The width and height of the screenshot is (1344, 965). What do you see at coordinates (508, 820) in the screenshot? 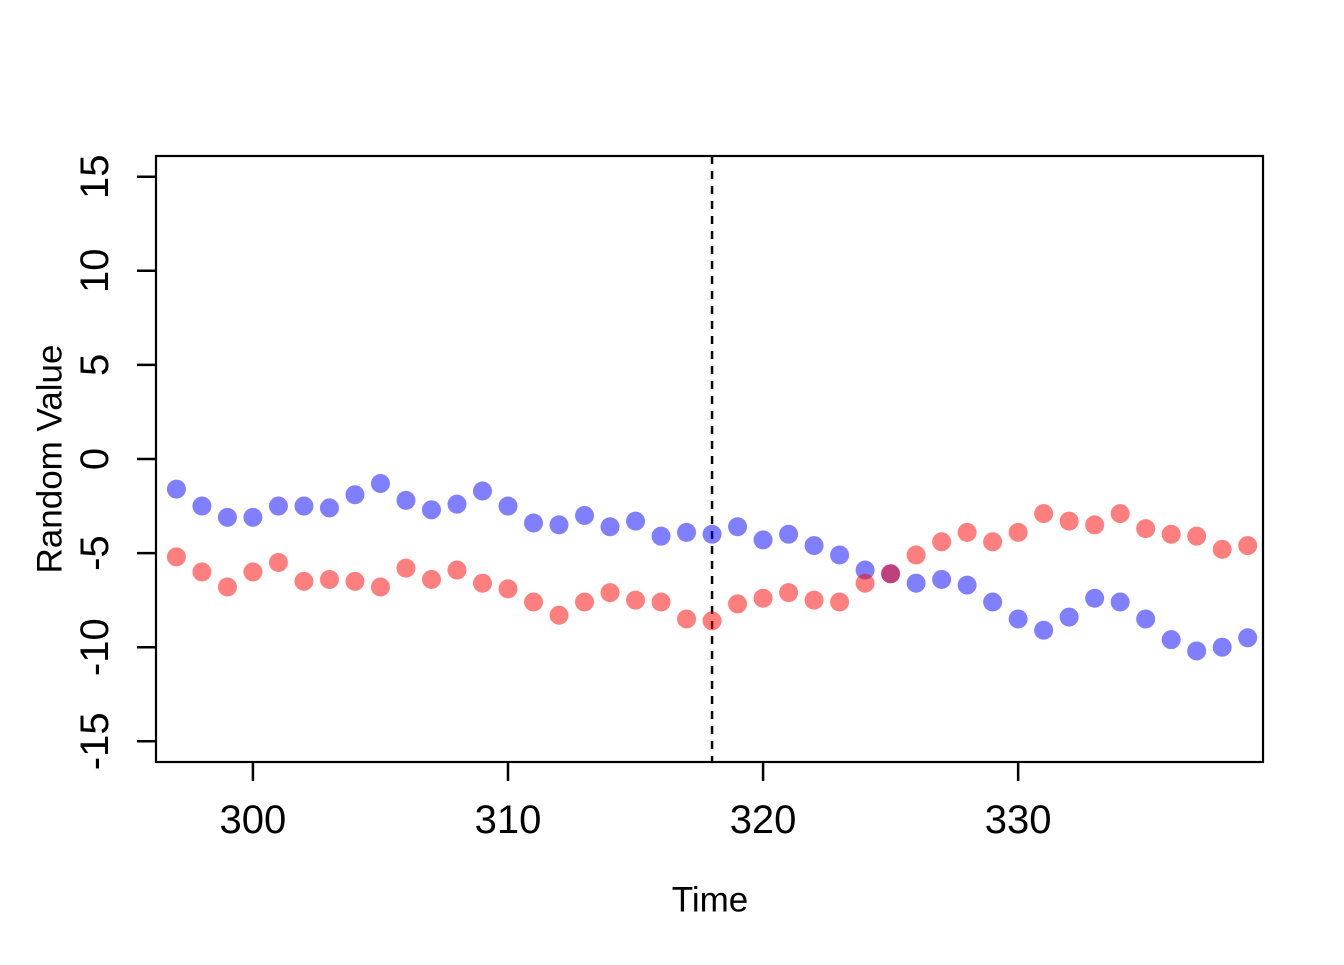
I see `x-tick-label: 310` at bounding box center [508, 820].